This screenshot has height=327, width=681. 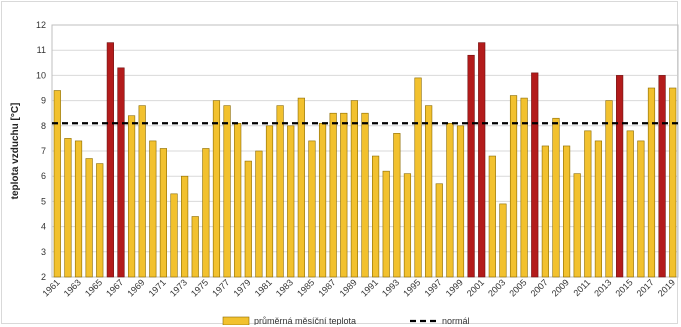 I want to click on bar-1969, so click(x=142, y=191).